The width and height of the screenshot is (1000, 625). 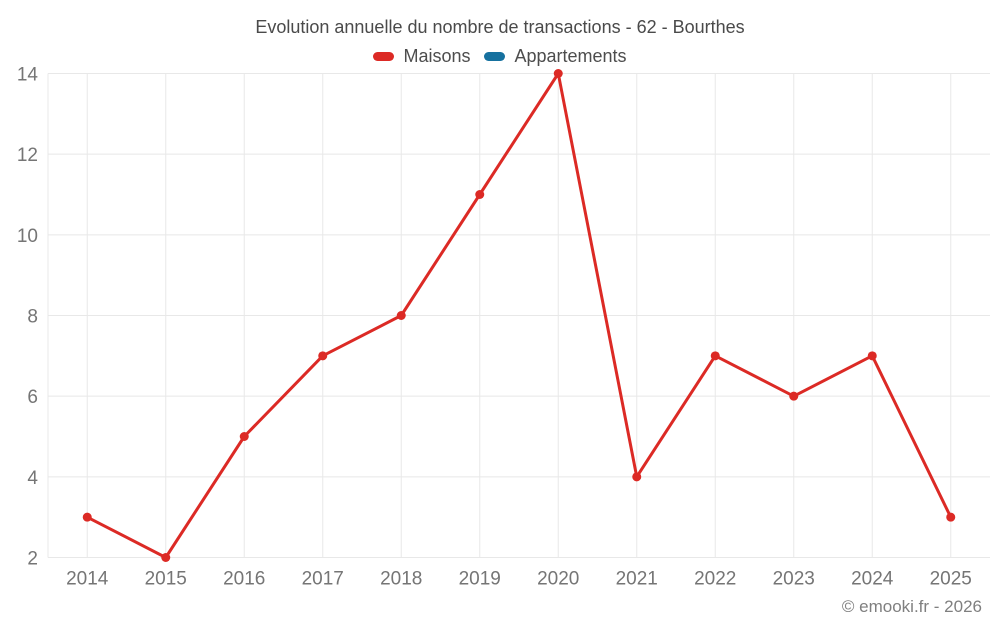 What do you see at coordinates (27, 236) in the screenshot?
I see `y-tick-label: 10` at bounding box center [27, 236].